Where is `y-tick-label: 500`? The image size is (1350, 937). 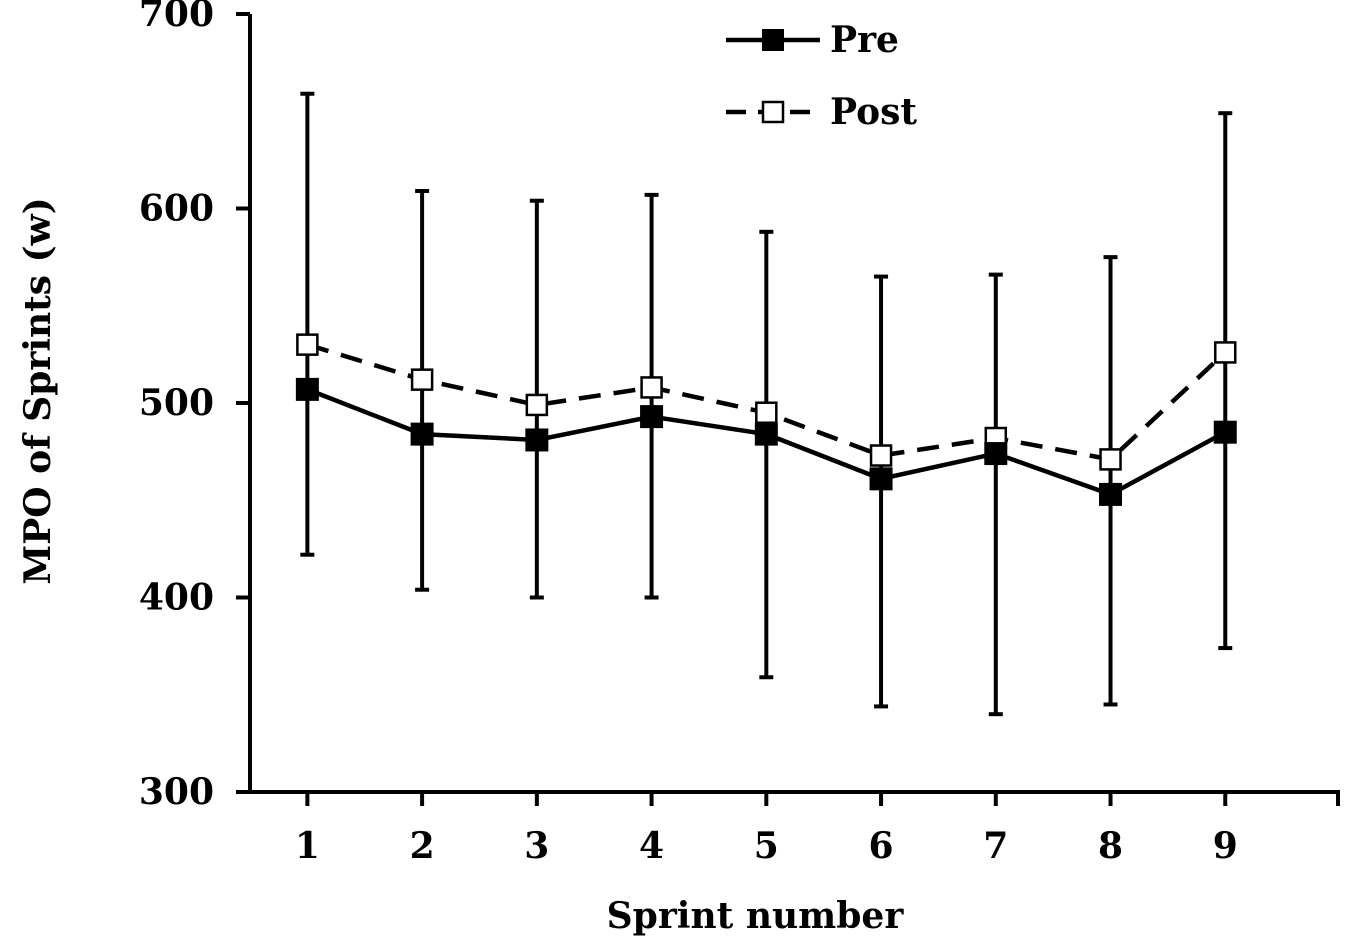 y-tick-label: 500 is located at coordinates (176, 403).